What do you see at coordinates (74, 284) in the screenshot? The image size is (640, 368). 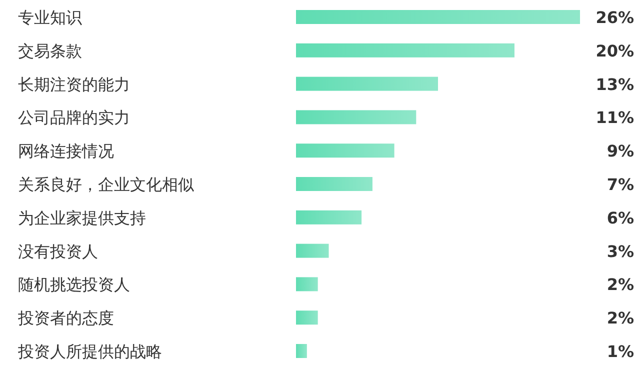 I see `y-tick-label: 随机挑选投资人` at bounding box center [74, 284].